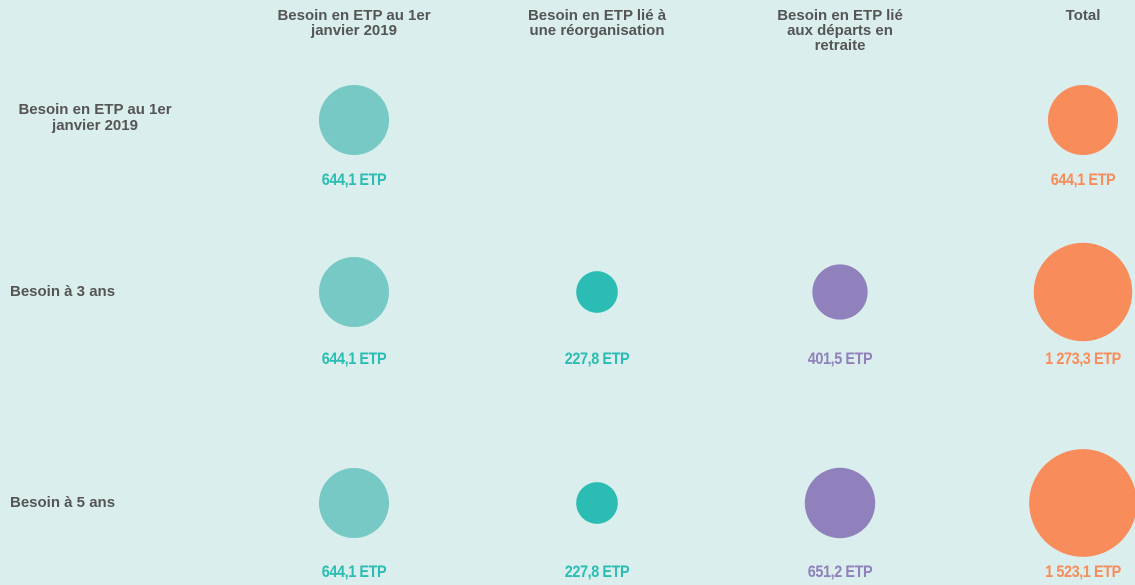  I want to click on column-header: Besoin en ETP lié à une réorganisation, so click(597, 23).